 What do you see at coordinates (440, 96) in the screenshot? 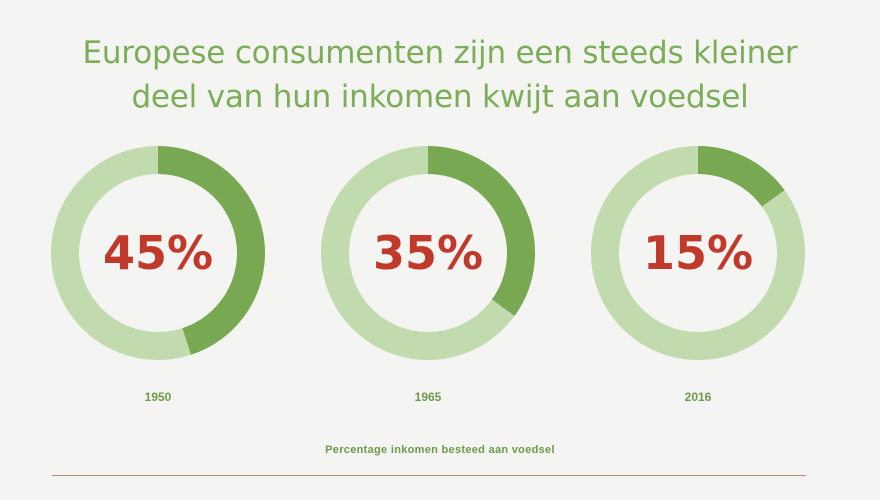
I see `chart-title-line-2: deel van hun inkomen kwijt aan voedsel` at bounding box center [440, 96].